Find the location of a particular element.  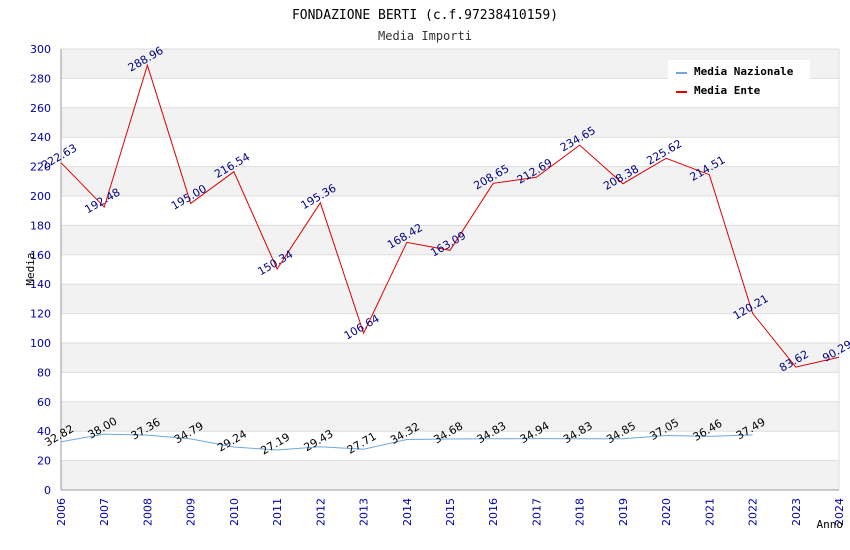

x-axis-label: Anno is located at coordinates (830, 524).